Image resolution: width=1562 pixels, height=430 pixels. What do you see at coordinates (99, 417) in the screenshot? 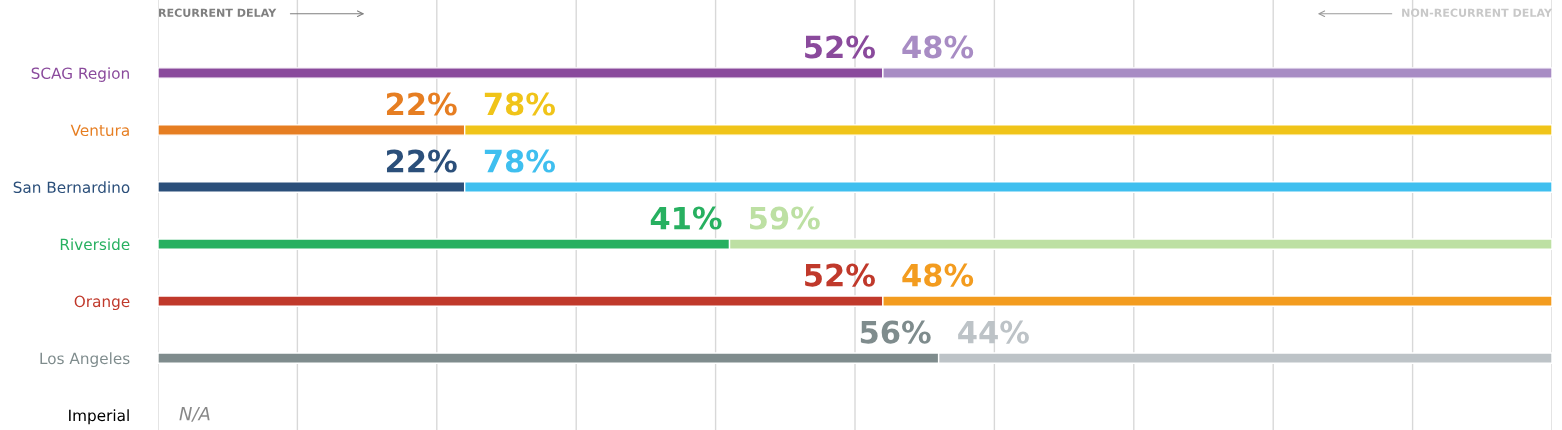
I see `y-tick-label: Imperial` at bounding box center [99, 417].